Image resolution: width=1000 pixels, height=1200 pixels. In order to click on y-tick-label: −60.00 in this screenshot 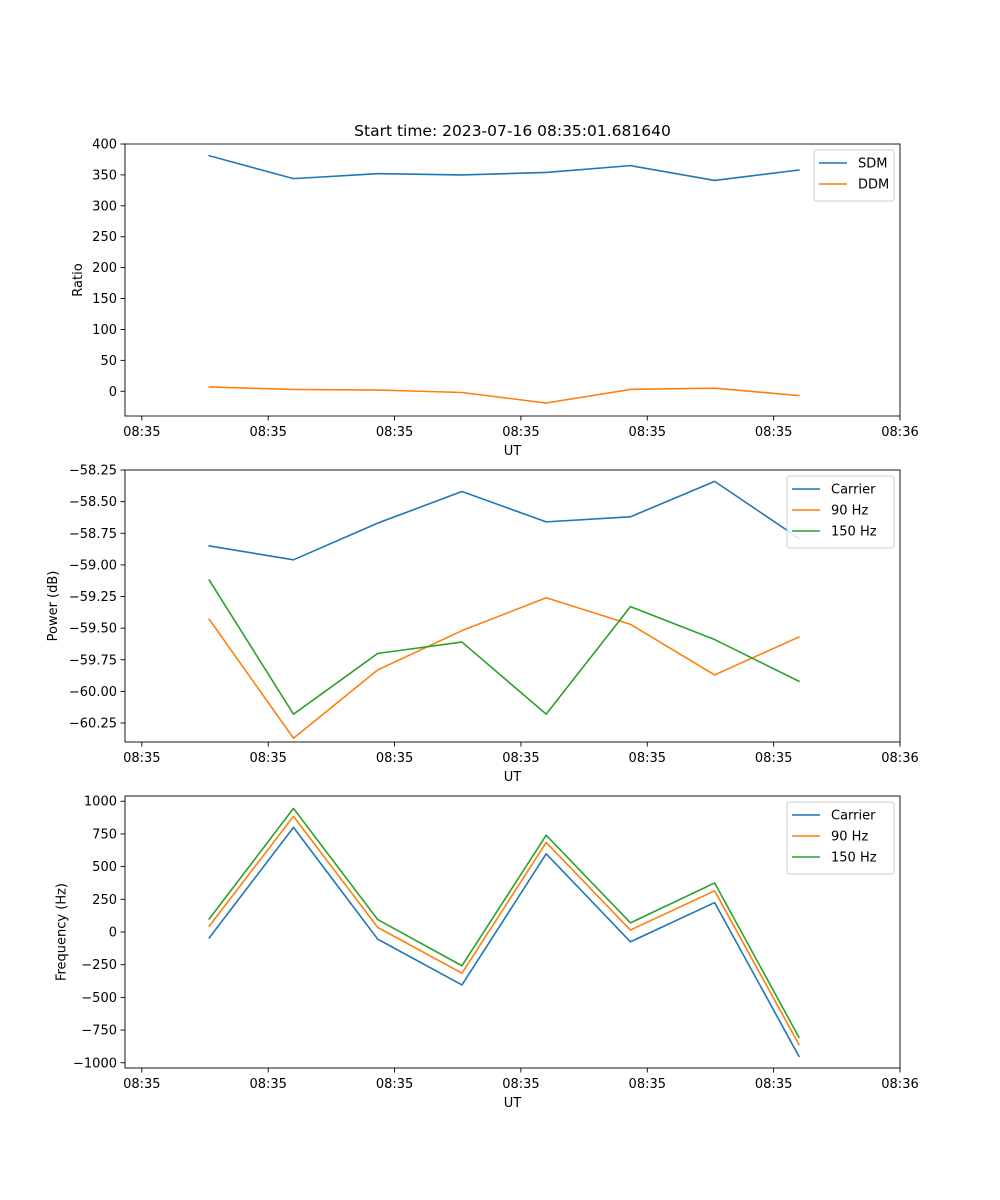, I will do `click(93, 692)`.